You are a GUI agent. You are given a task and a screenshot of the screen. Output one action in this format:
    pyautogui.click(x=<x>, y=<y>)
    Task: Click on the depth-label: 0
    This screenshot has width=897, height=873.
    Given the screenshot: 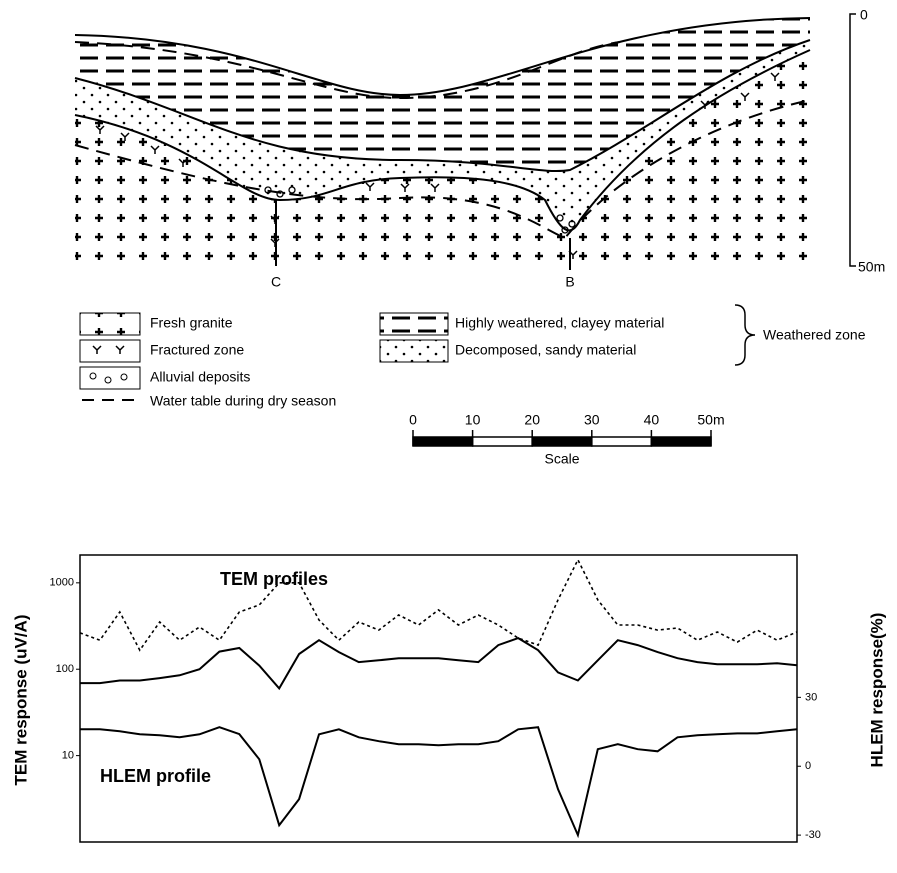 What is the action you would take?
    pyautogui.click(x=864, y=15)
    